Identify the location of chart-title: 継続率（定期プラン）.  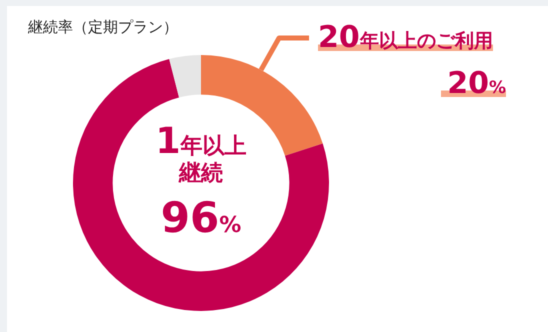
(103, 27).